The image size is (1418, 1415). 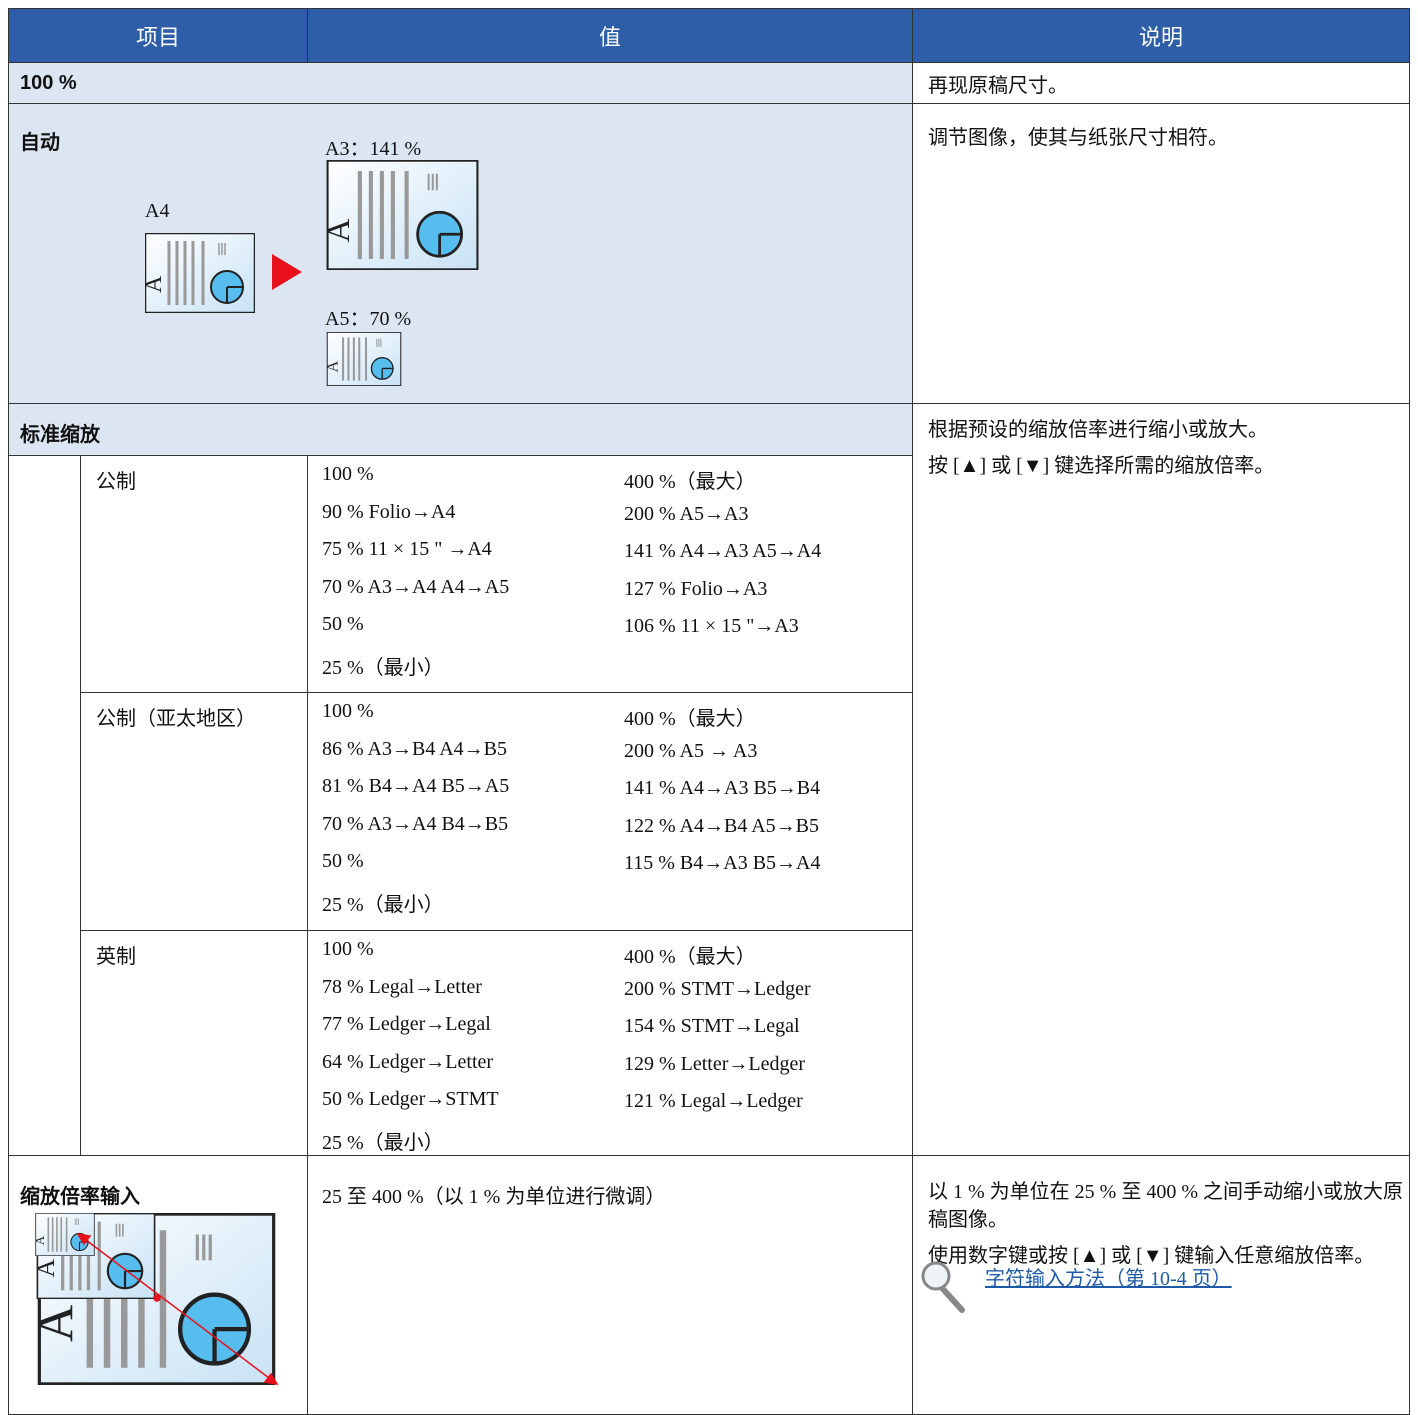 What do you see at coordinates (722, 825) in the screenshot?
I see `value-line: 122 % A4→B4 A5→B5` at bounding box center [722, 825].